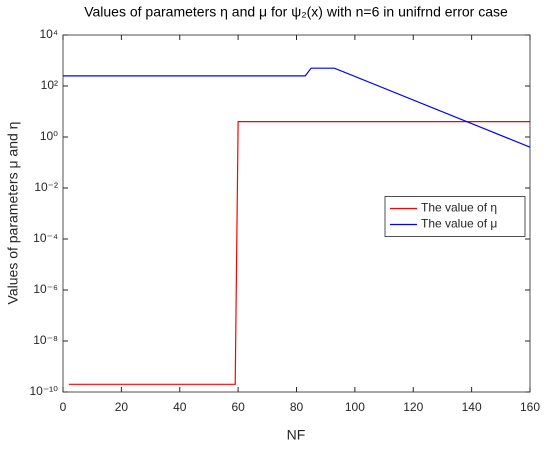 This screenshot has width=550, height=459. What do you see at coordinates (45, 289) in the screenshot?
I see `y-tick-label: 10⁻⁶` at bounding box center [45, 289].